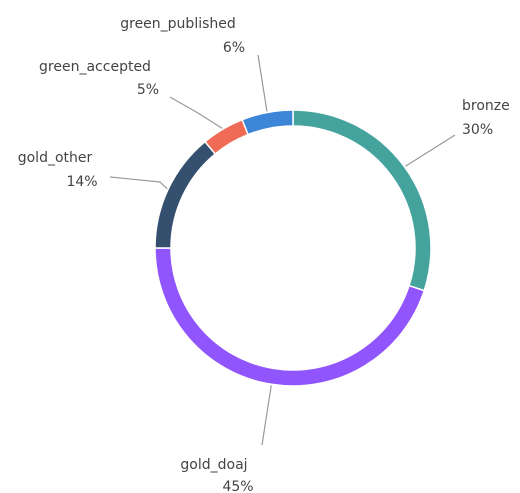 Image resolution: width=520 pixels, height=493 pixels. Describe the element at coordinates (237, 486) in the screenshot. I see `segment-value-label: 45%` at that location.